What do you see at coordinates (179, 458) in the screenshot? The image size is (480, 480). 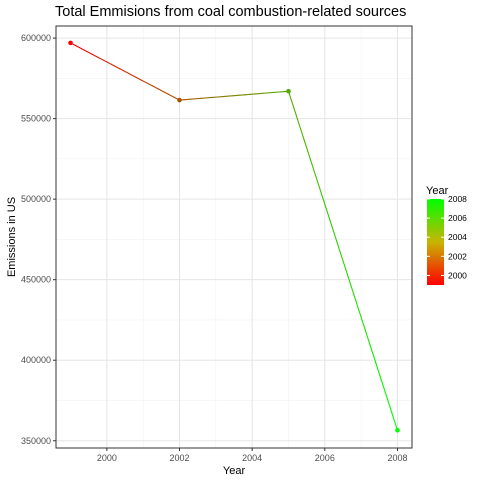 I see `x-tick-label: 2002` at bounding box center [179, 458].